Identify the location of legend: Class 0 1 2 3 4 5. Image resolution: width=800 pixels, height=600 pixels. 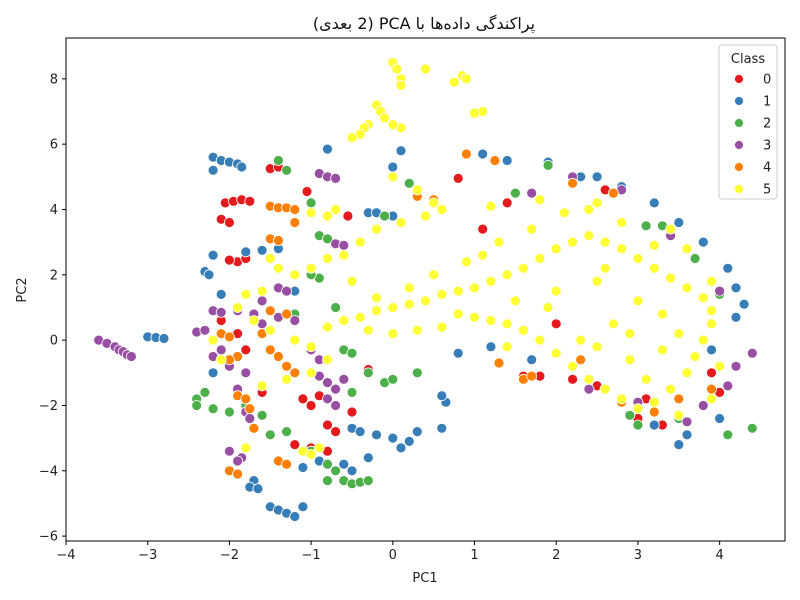
(748, 122).